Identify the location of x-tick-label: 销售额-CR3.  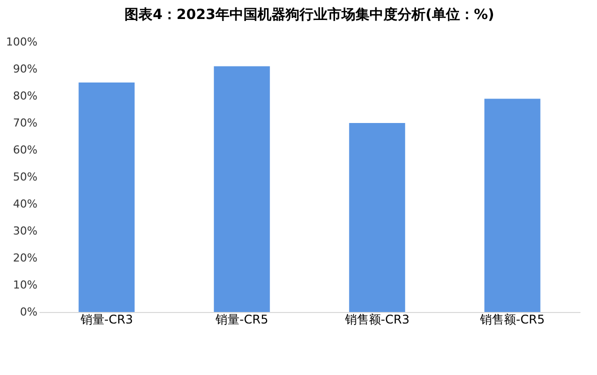
(377, 319).